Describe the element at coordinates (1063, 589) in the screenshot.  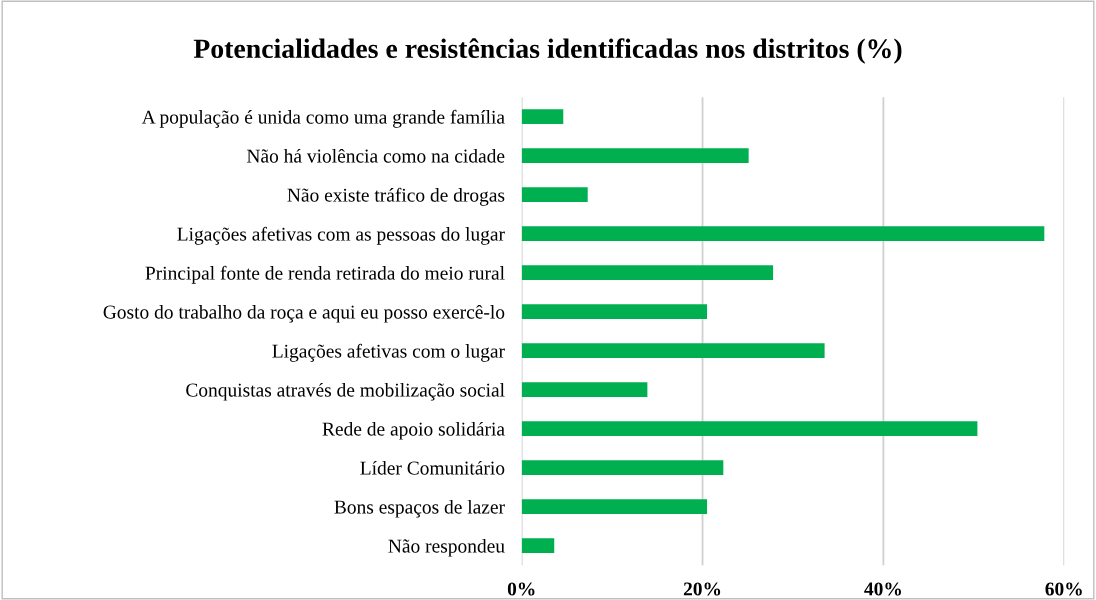
I see `x-tick-label: 60%` at that location.